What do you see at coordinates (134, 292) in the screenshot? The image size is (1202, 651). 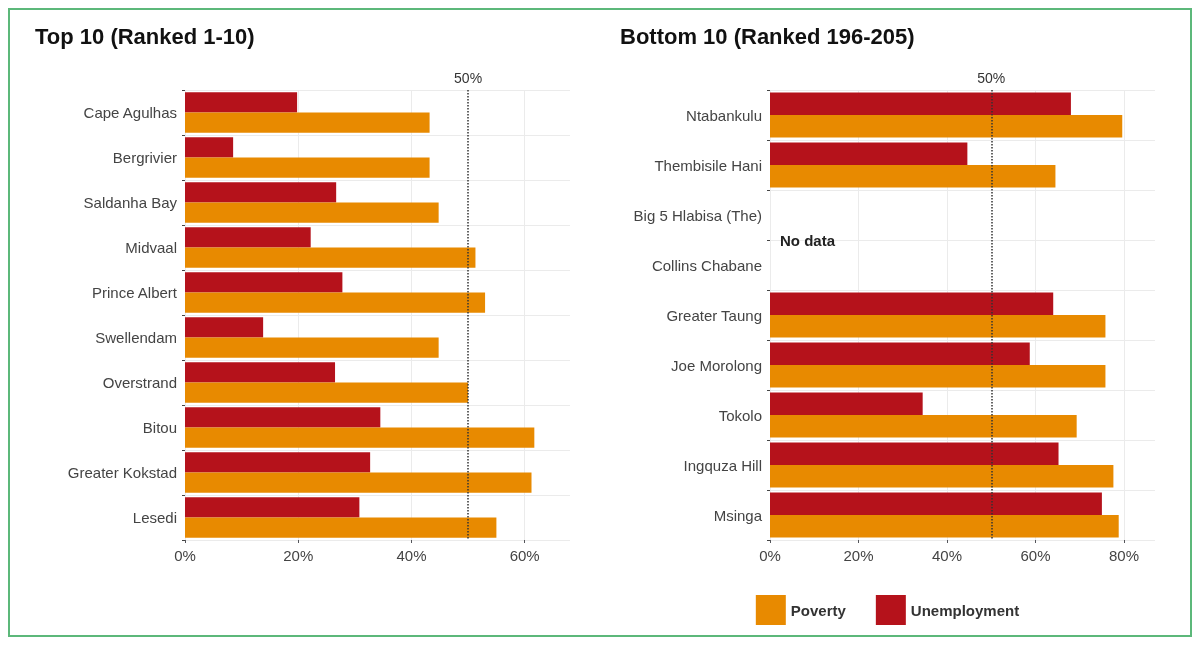 I see `y-tick-label: Prince Albert` at bounding box center [134, 292].